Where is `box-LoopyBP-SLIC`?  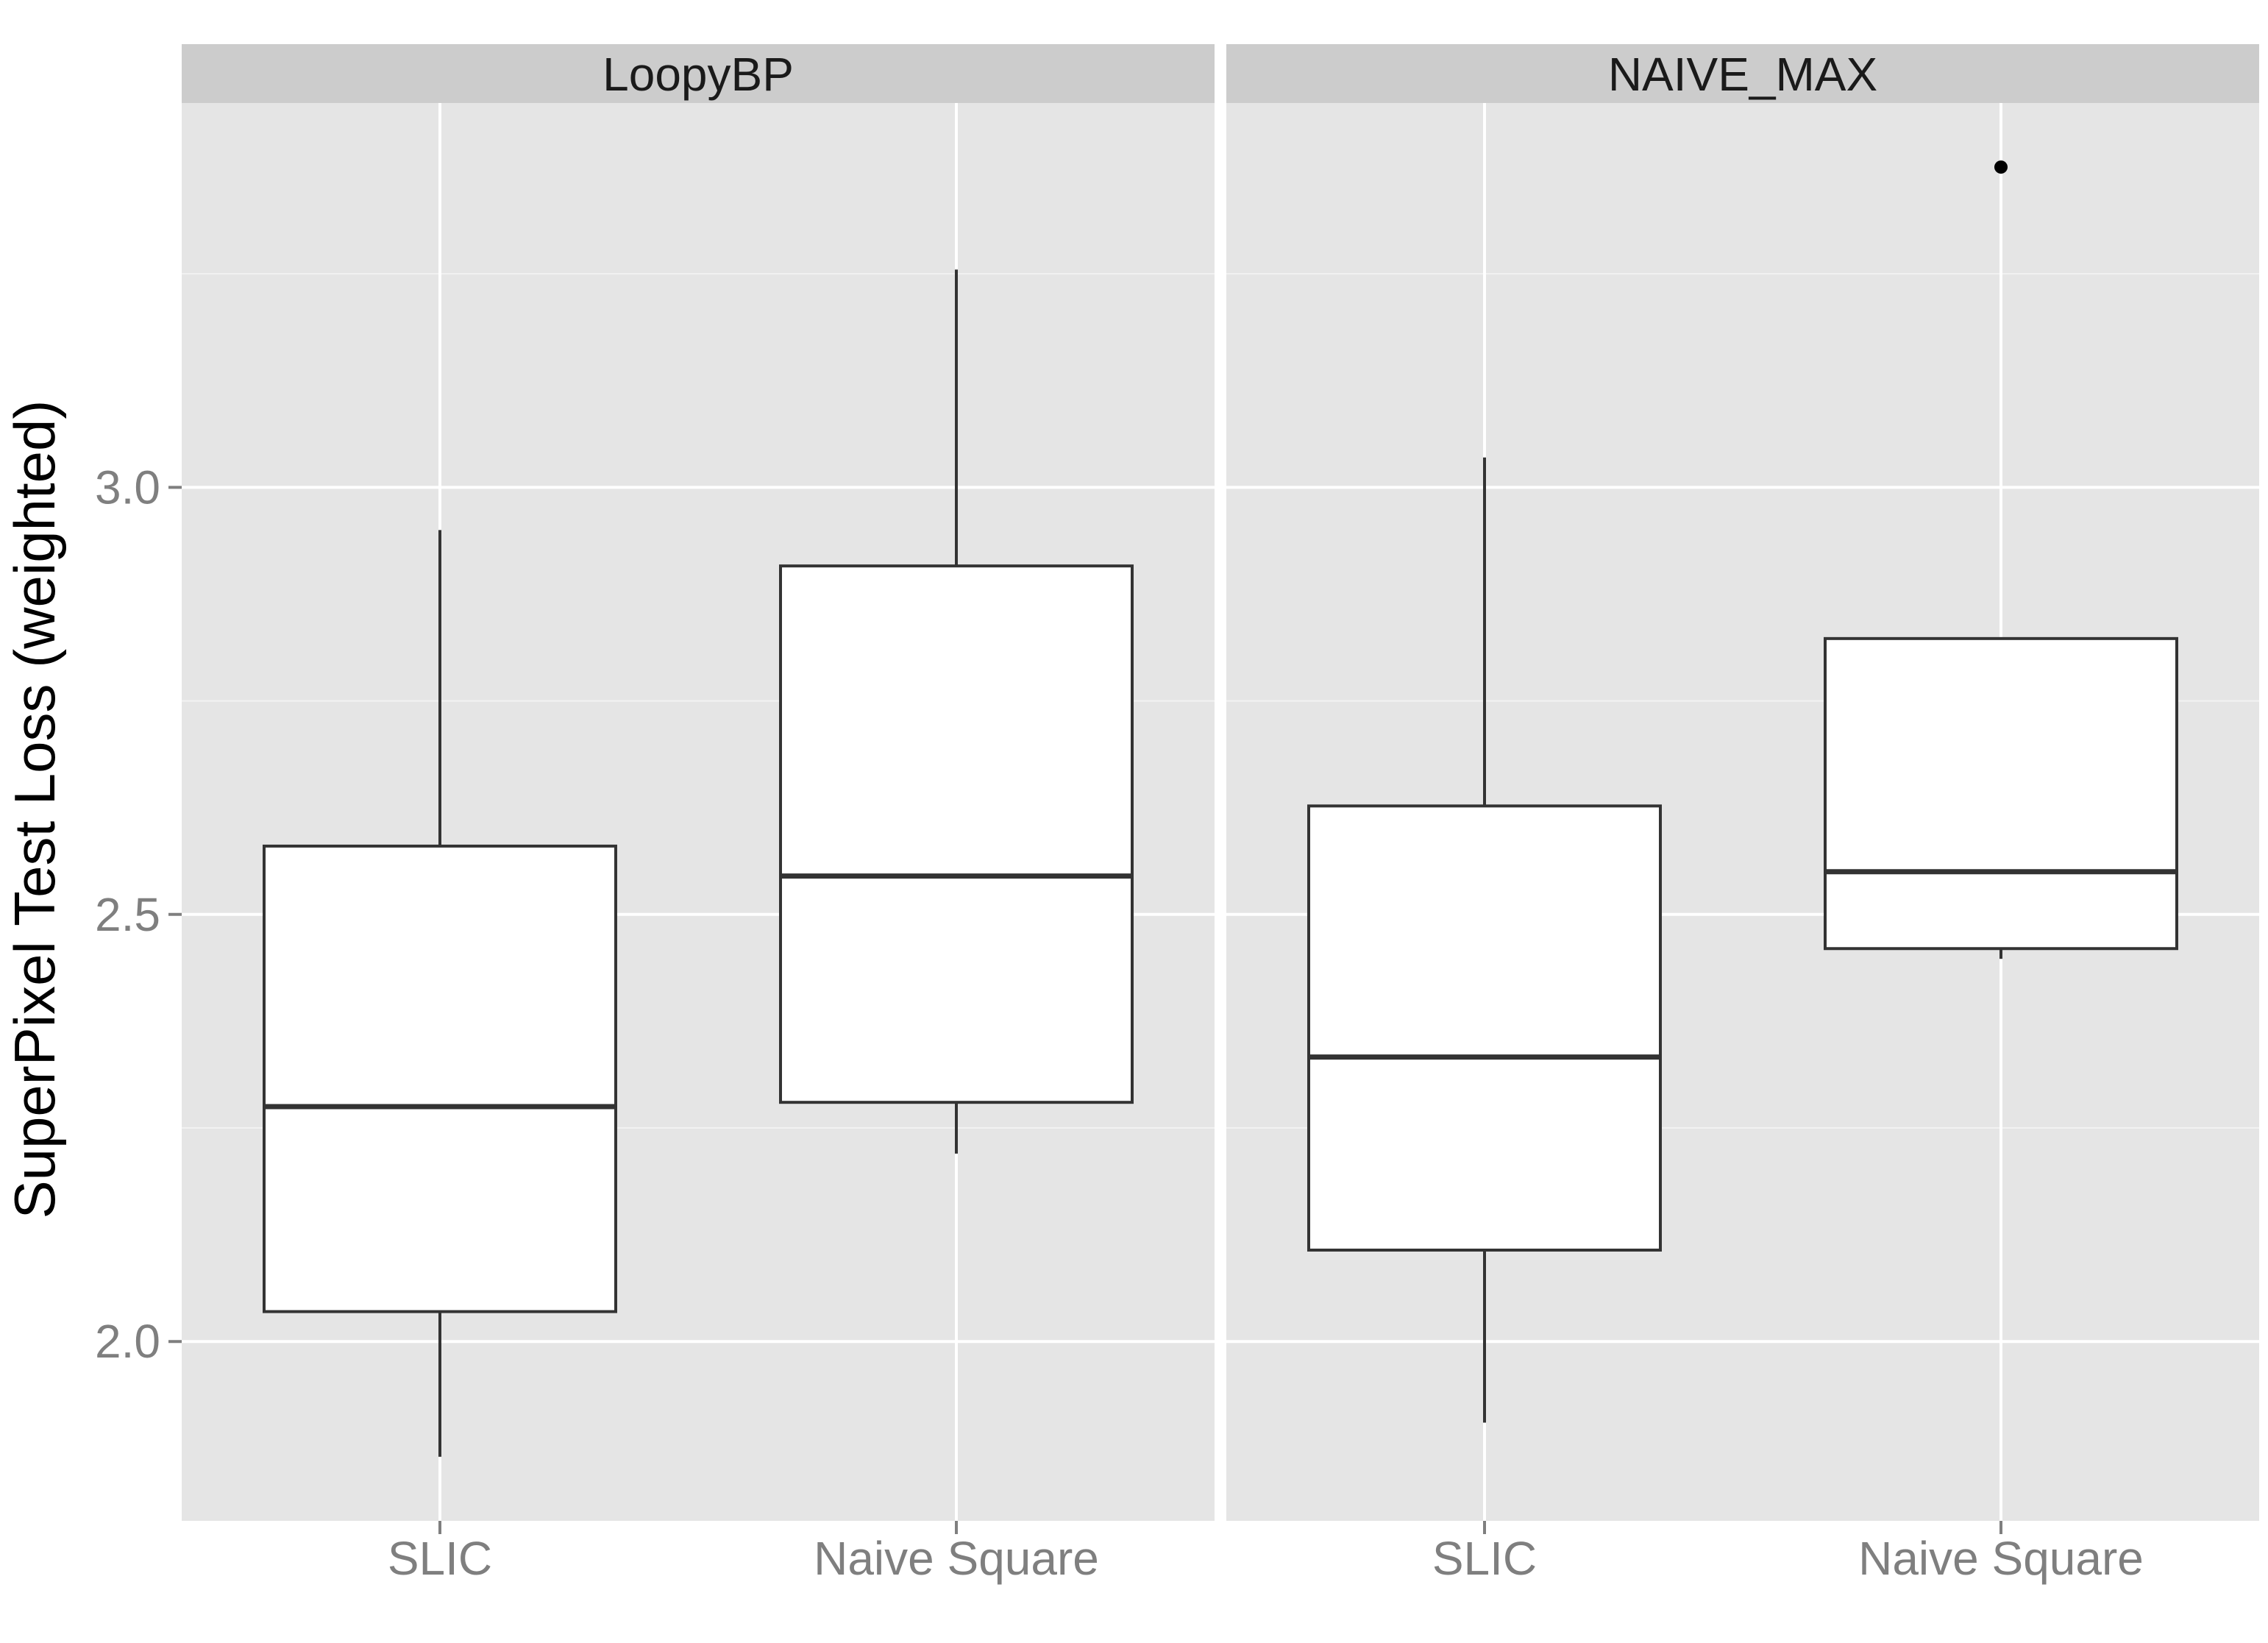
box-LoopyBP-SLIC is located at coordinates (440, 993).